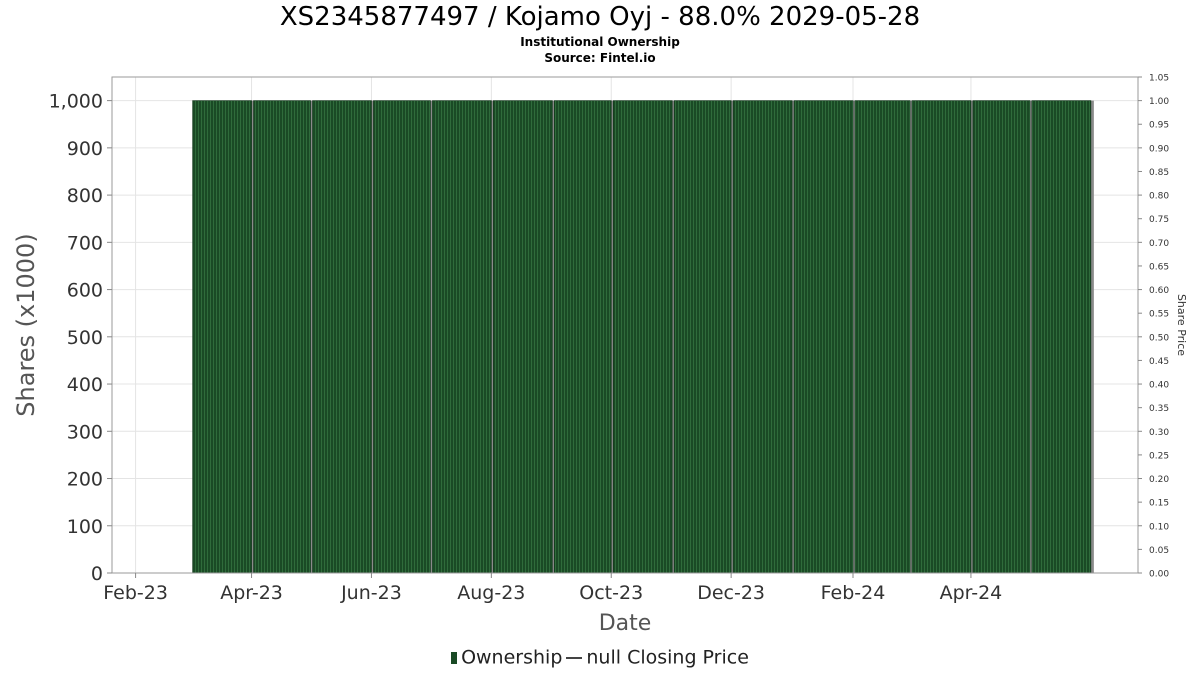  What do you see at coordinates (1159, 433) in the screenshot?
I see `y2-tick-label: 0.30` at bounding box center [1159, 433].